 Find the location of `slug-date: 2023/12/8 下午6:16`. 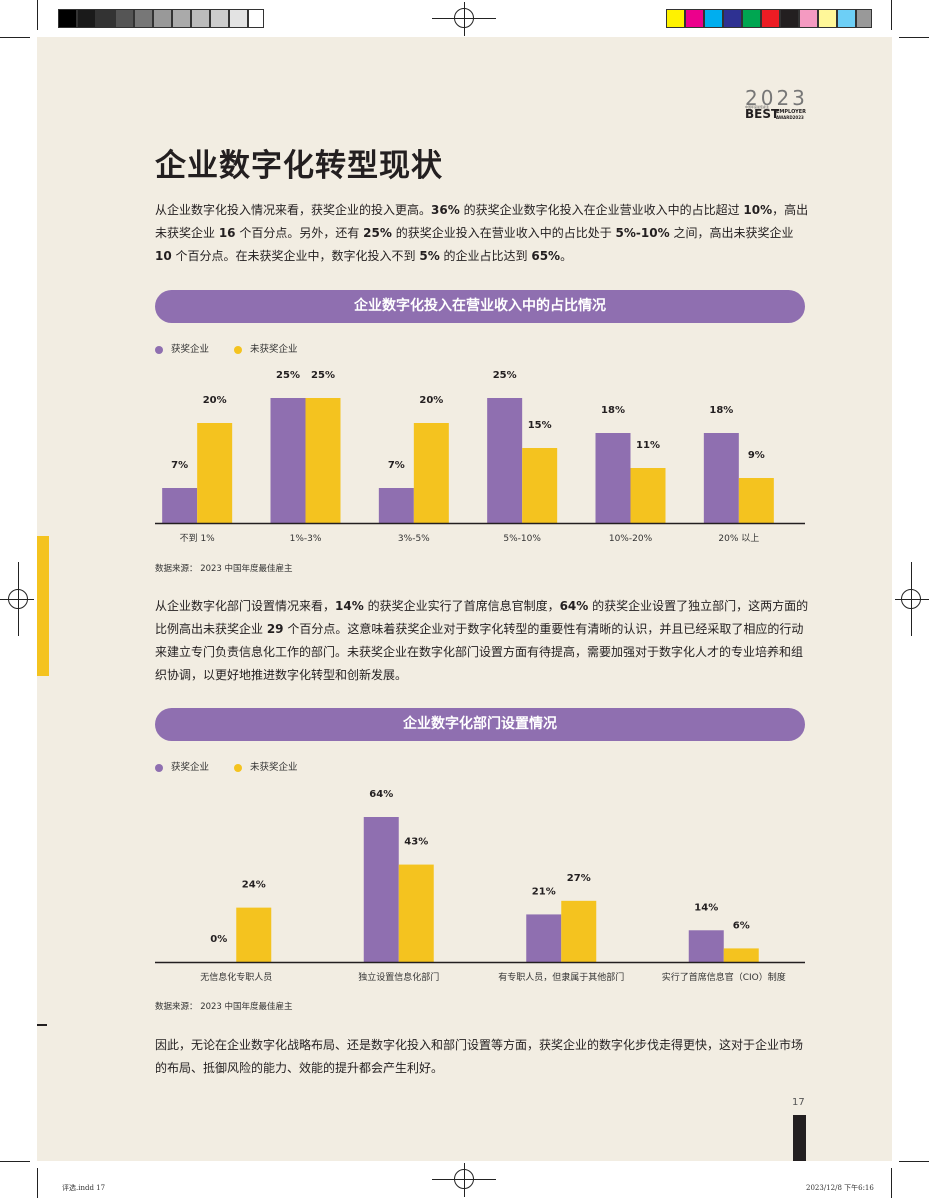

slug-date: 2023/12/8 下午6:16 is located at coordinates (840, 1188).